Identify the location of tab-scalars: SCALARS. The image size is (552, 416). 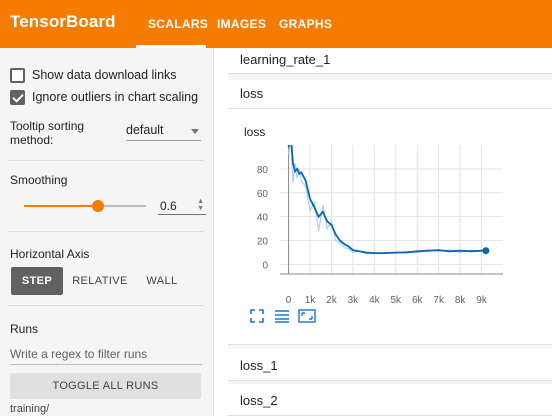
(178, 24).